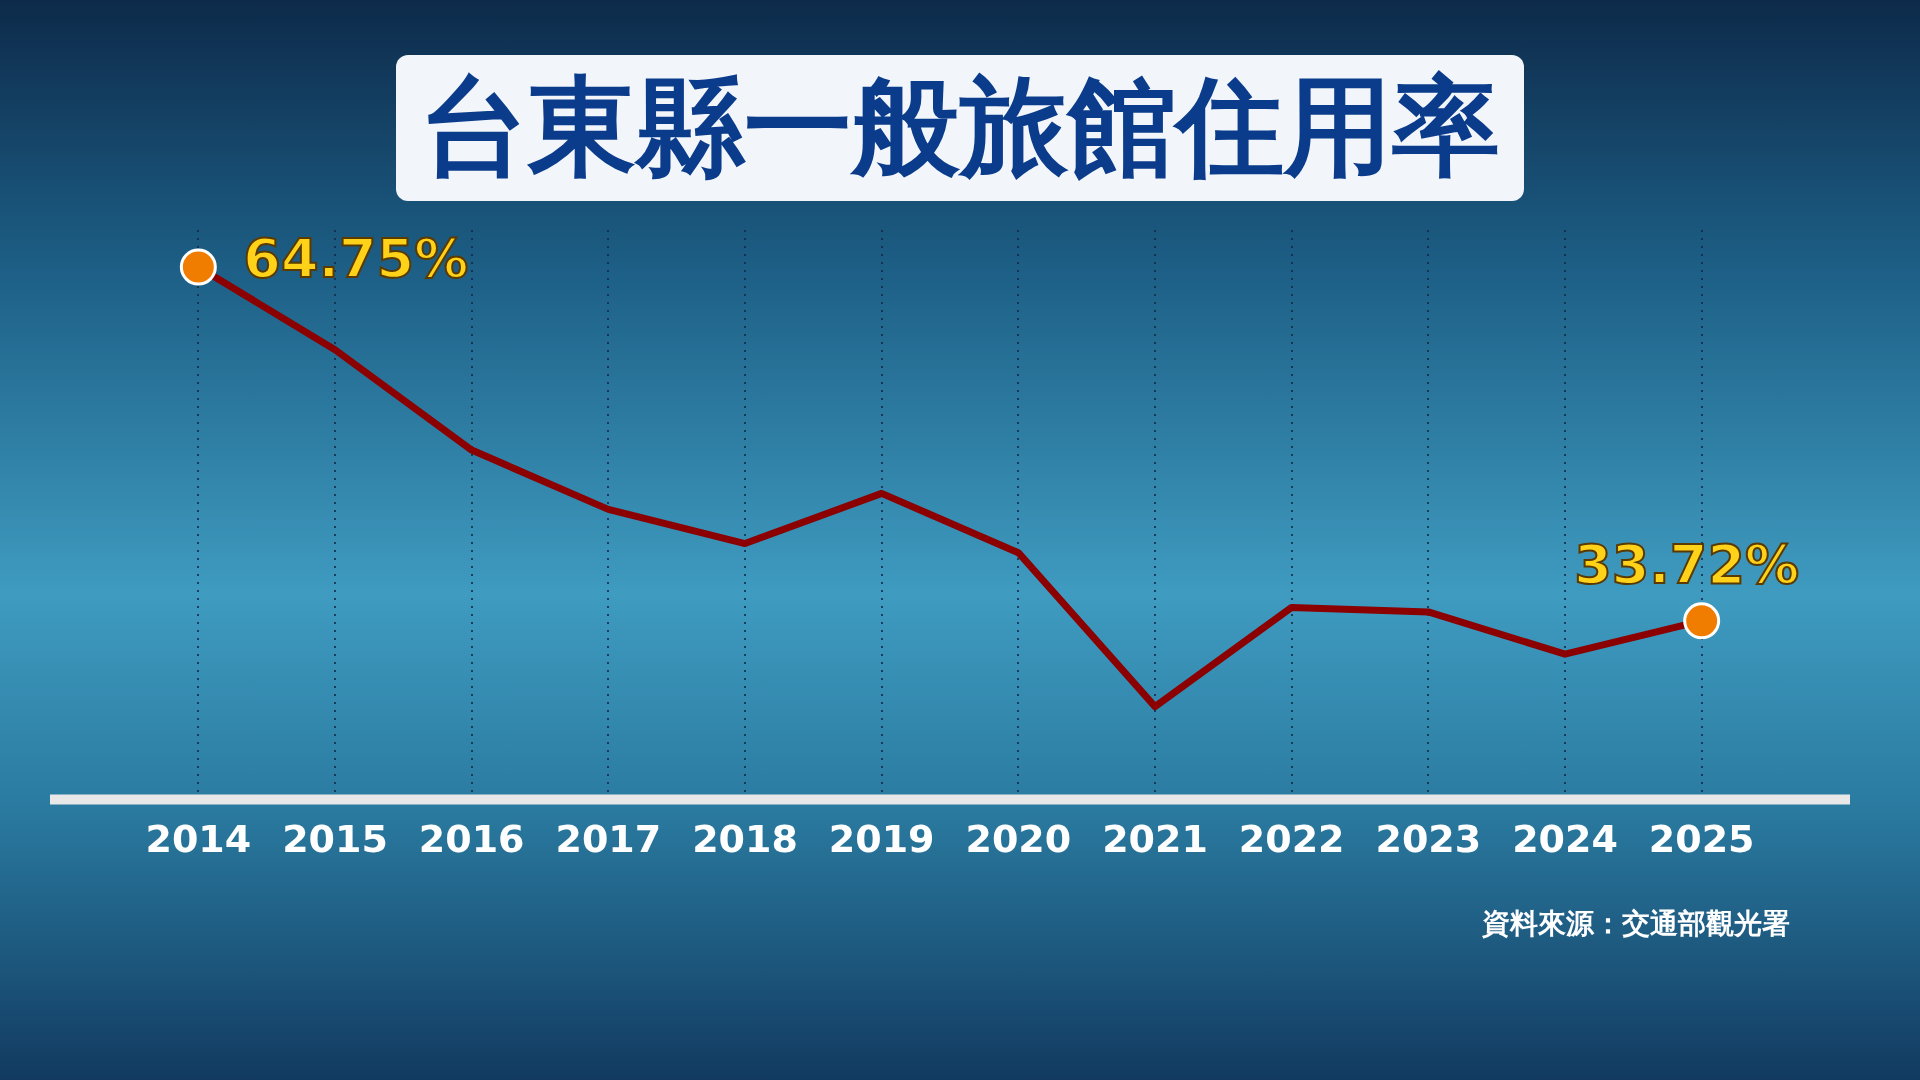  I want to click on source-note: 資料來源：交通部觀光署, so click(1636, 924).